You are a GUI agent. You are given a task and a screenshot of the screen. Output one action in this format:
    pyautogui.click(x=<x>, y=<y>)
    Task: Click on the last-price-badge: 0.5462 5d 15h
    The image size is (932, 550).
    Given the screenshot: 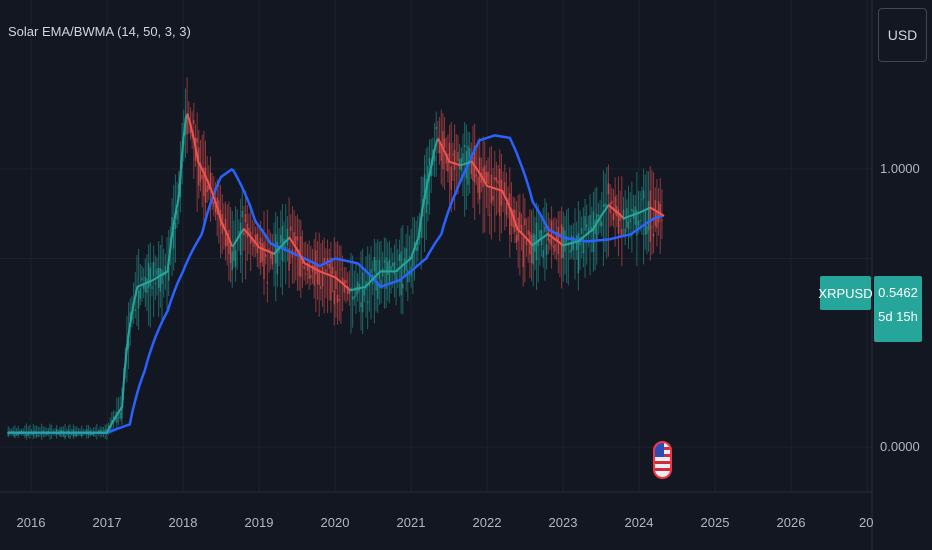 What is the action you would take?
    pyautogui.click(x=898, y=309)
    